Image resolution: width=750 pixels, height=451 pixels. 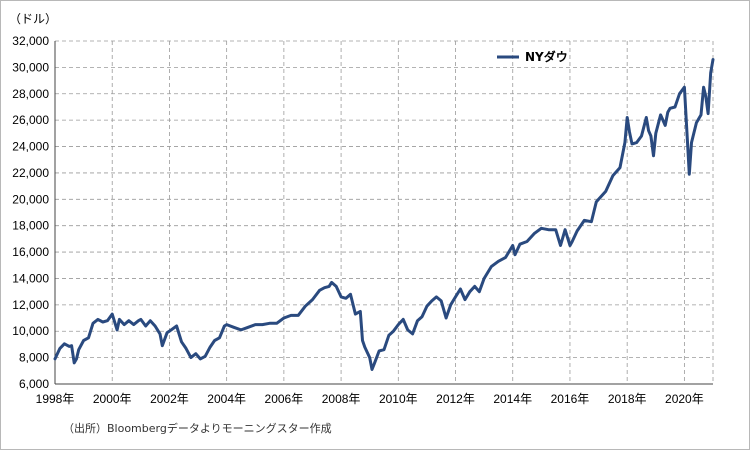 I want to click on x-tick-label: 2016年, so click(x=570, y=399).